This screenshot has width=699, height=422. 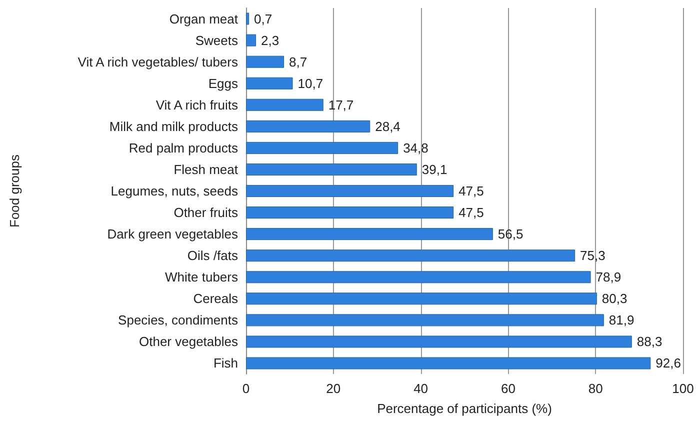 What do you see at coordinates (174, 191) in the screenshot?
I see `y-tick-label: Legumes, nuts, seeds` at bounding box center [174, 191].